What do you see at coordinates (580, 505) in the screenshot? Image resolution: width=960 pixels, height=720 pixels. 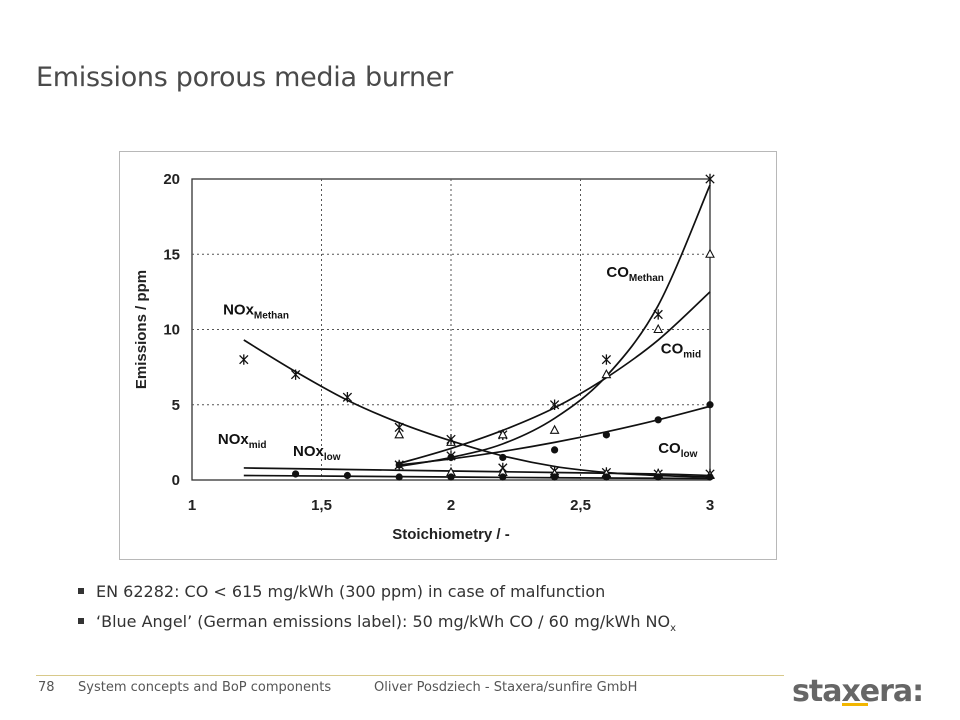 I see `x-tick-label: 2,5` at bounding box center [580, 505].